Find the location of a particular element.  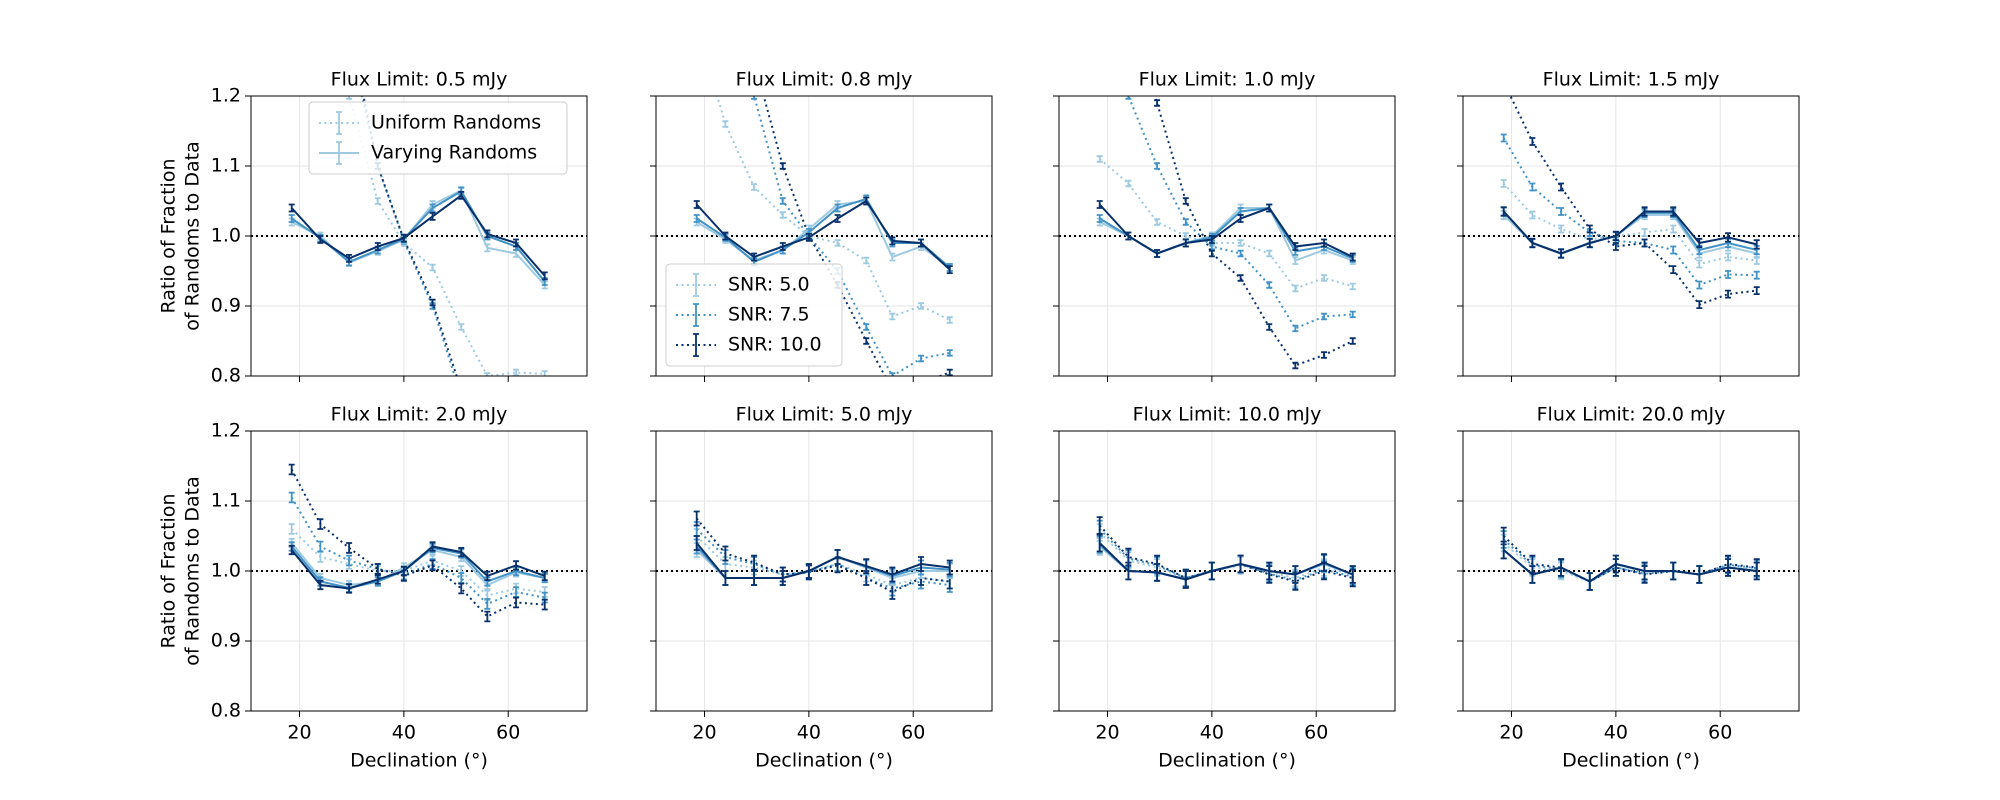

panel: Flux Limit: 5.0 mJy 20 40 60 Declination (°) is located at coordinates (821, 588).